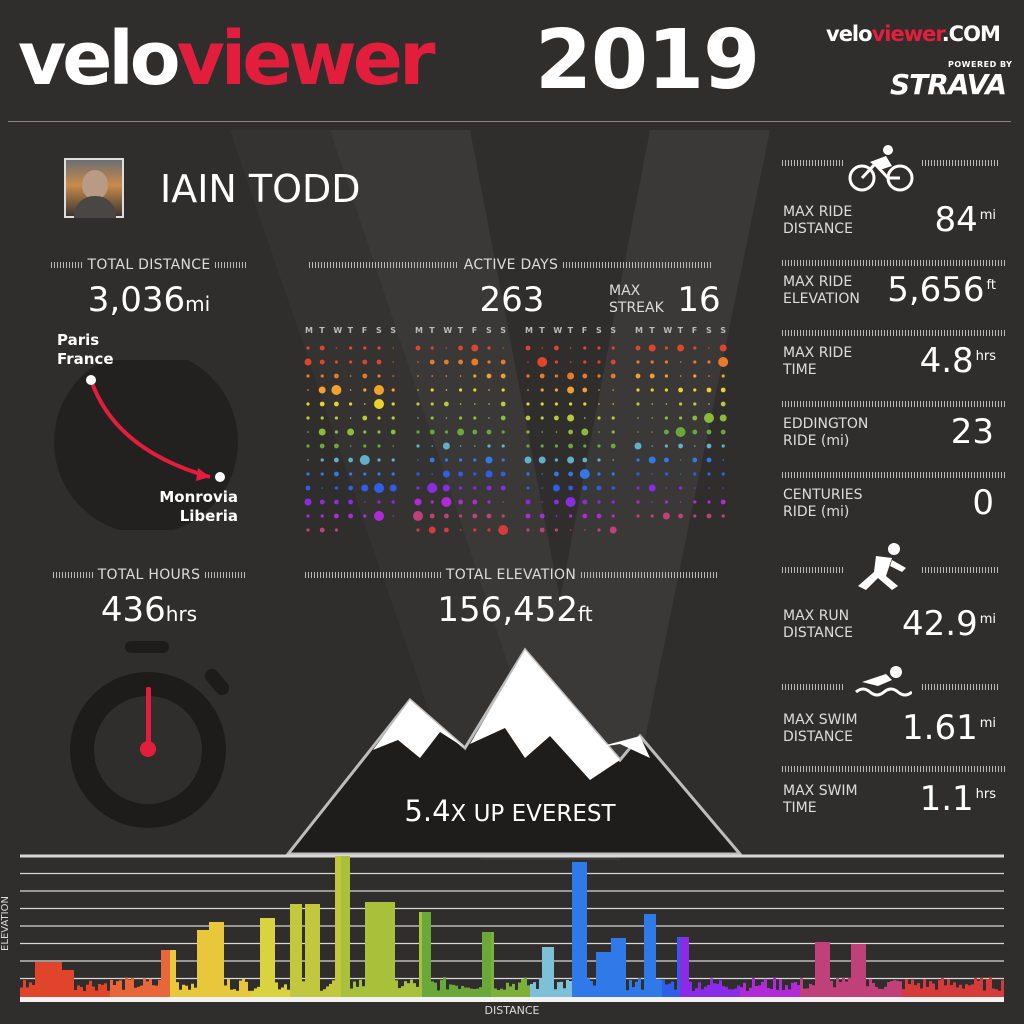  I want to click on site-url: veloviewer.COM, so click(913, 34).